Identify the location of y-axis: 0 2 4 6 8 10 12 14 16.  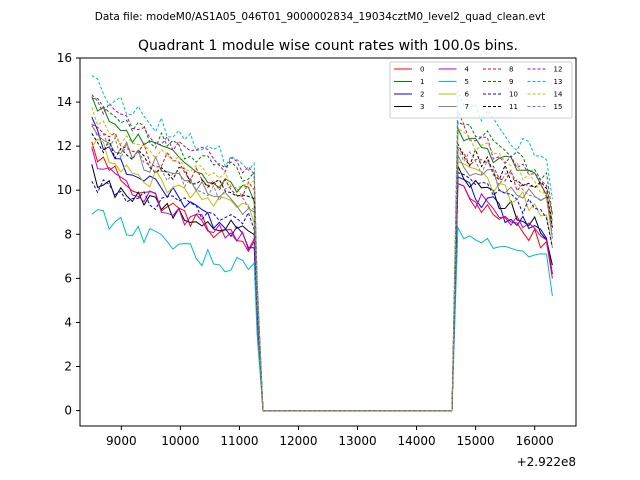
(68, 234).